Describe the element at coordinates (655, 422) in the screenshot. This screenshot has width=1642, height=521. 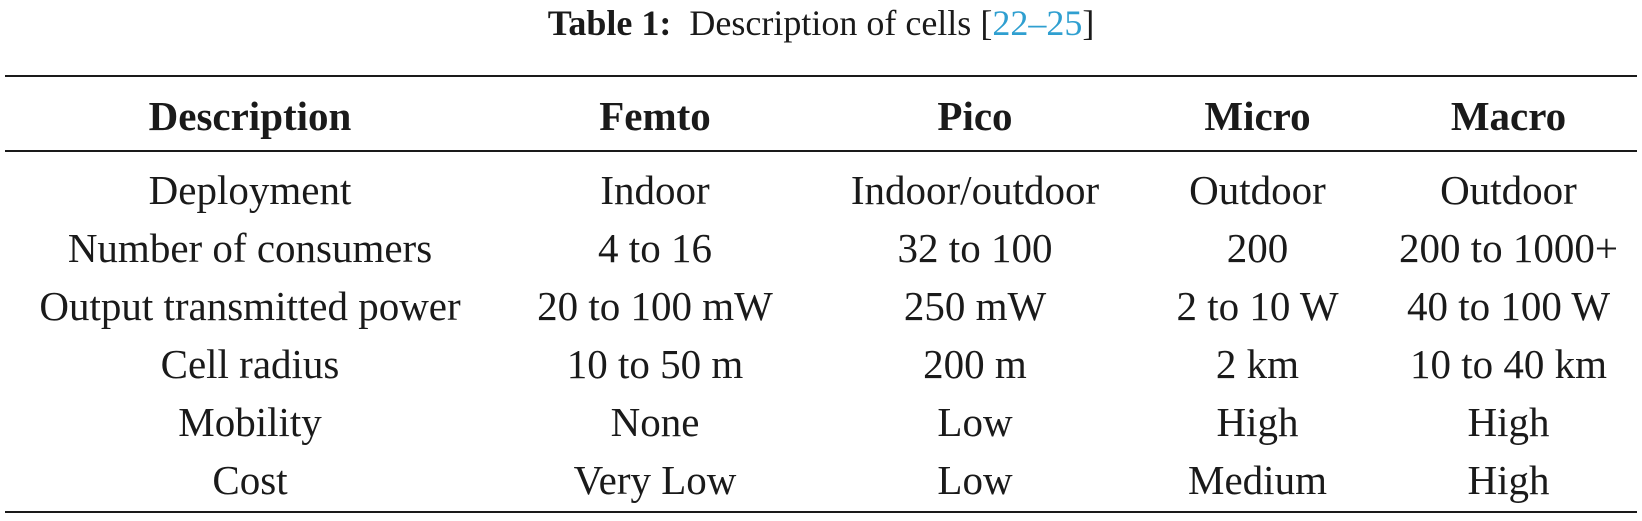
I see `table-cell: None` at that location.